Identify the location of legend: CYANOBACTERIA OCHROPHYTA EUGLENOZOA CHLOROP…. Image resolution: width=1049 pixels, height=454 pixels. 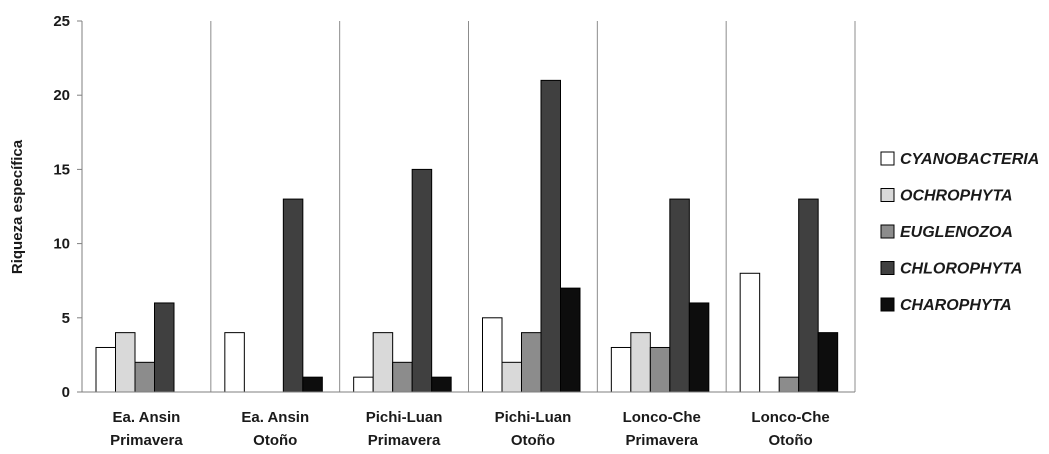
(959, 232).